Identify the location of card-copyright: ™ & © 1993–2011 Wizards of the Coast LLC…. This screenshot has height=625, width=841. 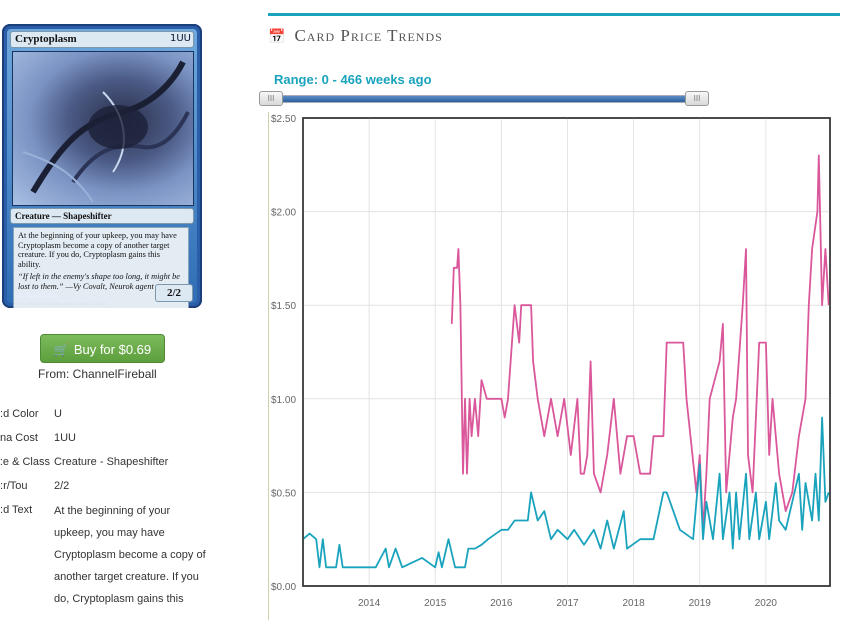
(60, 303).